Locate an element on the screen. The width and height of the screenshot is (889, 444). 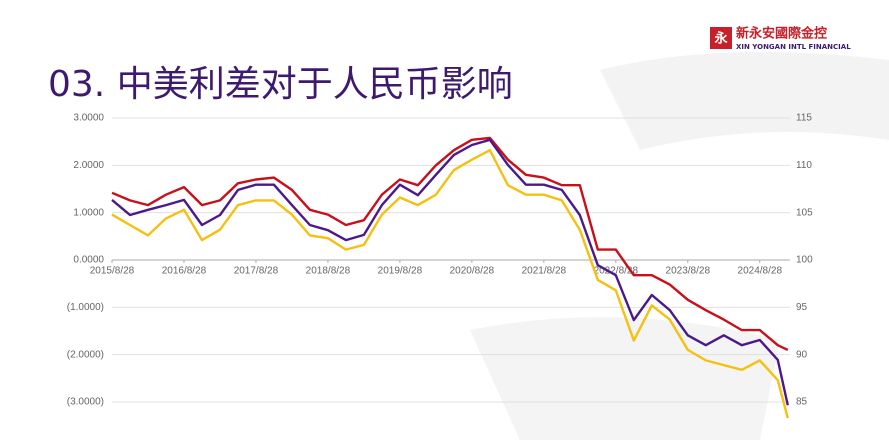
y2-tick-label: 95 is located at coordinates (802, 307).